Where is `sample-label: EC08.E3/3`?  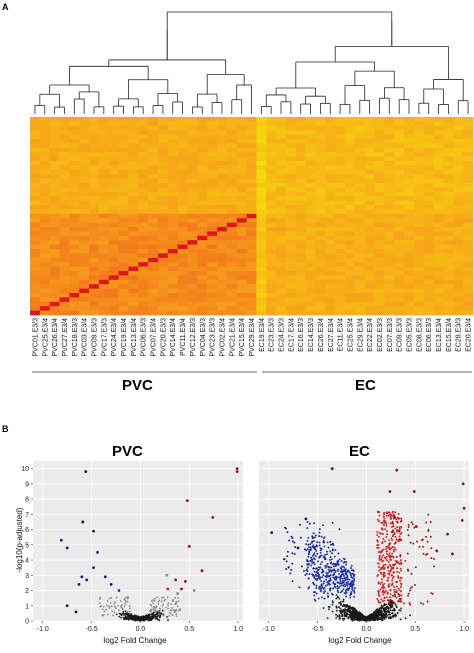 sample-label: EC08.E3/3 is located at coordinates (419, 335).